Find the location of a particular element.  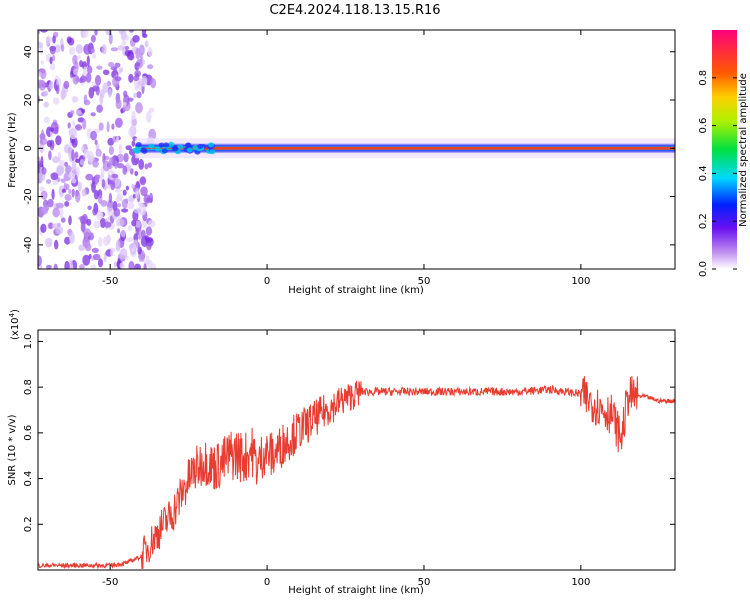

chart-title: C2E4.2024.118.13.15.R16 is located at coordinates (354, 10).